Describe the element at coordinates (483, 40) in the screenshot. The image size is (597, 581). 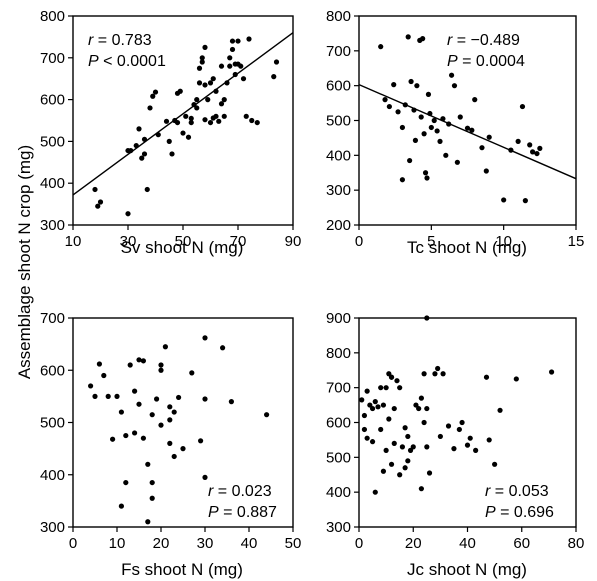
I see `r-label: r = −0.489` at that location.